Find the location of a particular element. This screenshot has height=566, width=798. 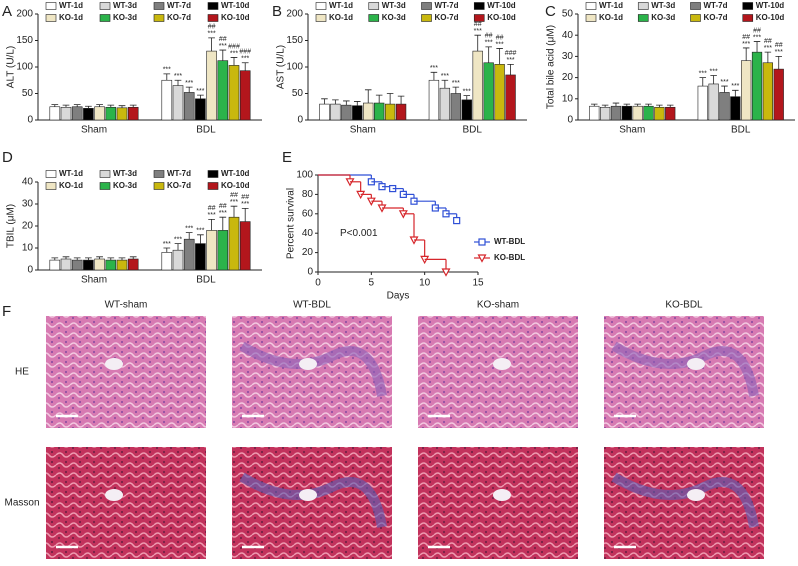

row-label: HE is located at coordinates (22, 372).